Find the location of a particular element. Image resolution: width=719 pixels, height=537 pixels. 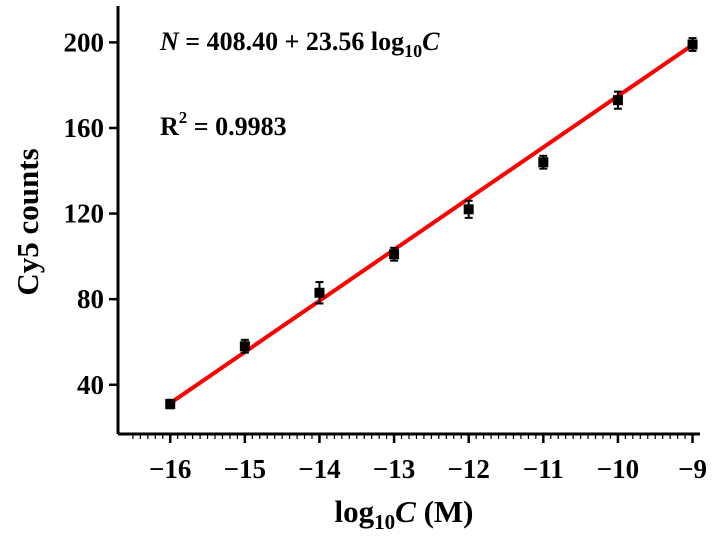

y-tick-label: 40 is located at coordinates (90, 385).